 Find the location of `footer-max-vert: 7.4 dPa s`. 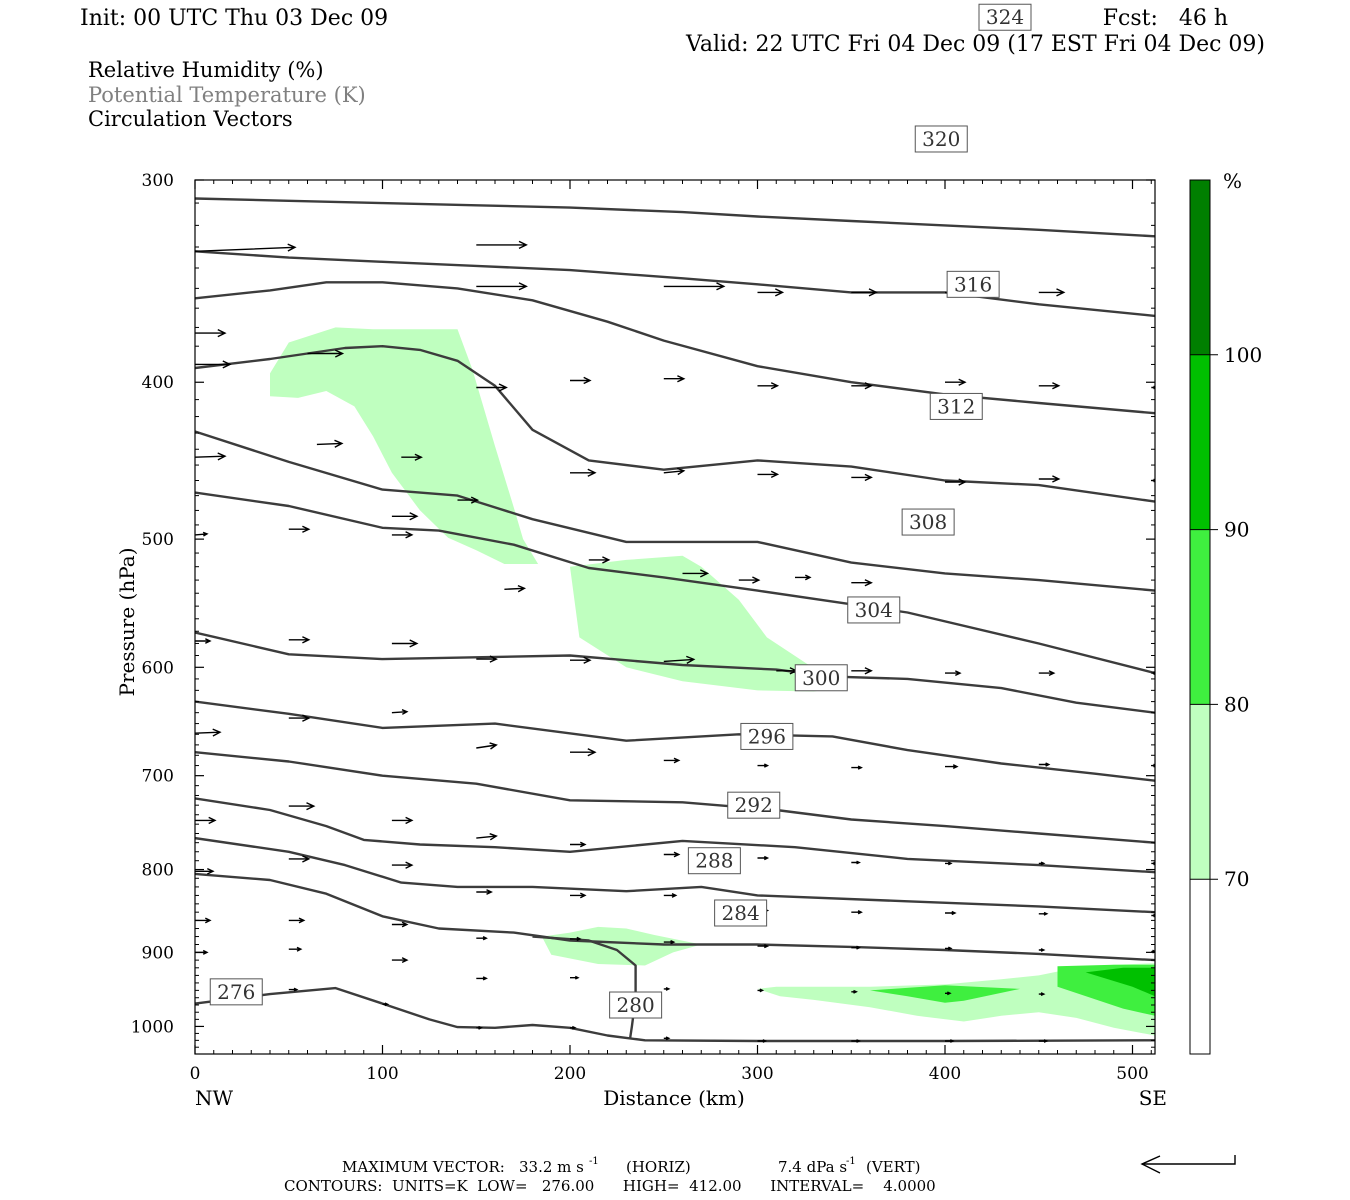

footer-max-vert: 7.4 dPa s is located at coordinates (812, 1167).